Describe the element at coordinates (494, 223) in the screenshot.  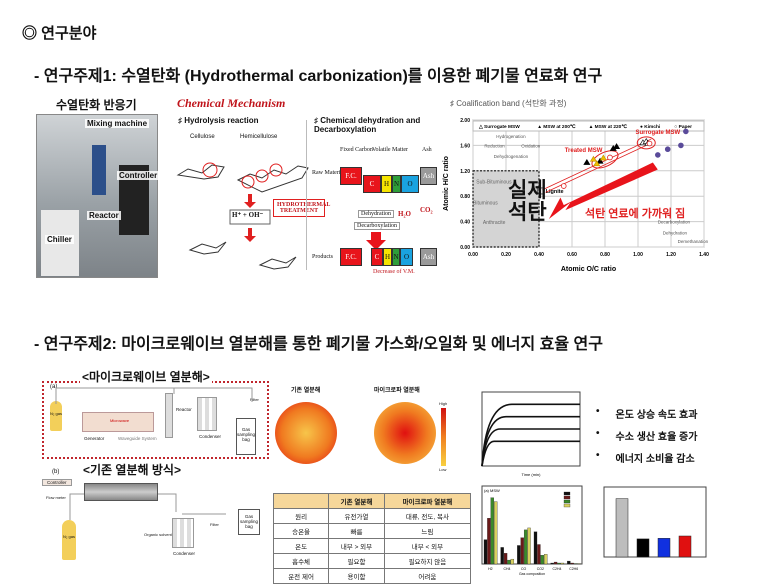
I see `coal-type-label: Anthracite` at that location.